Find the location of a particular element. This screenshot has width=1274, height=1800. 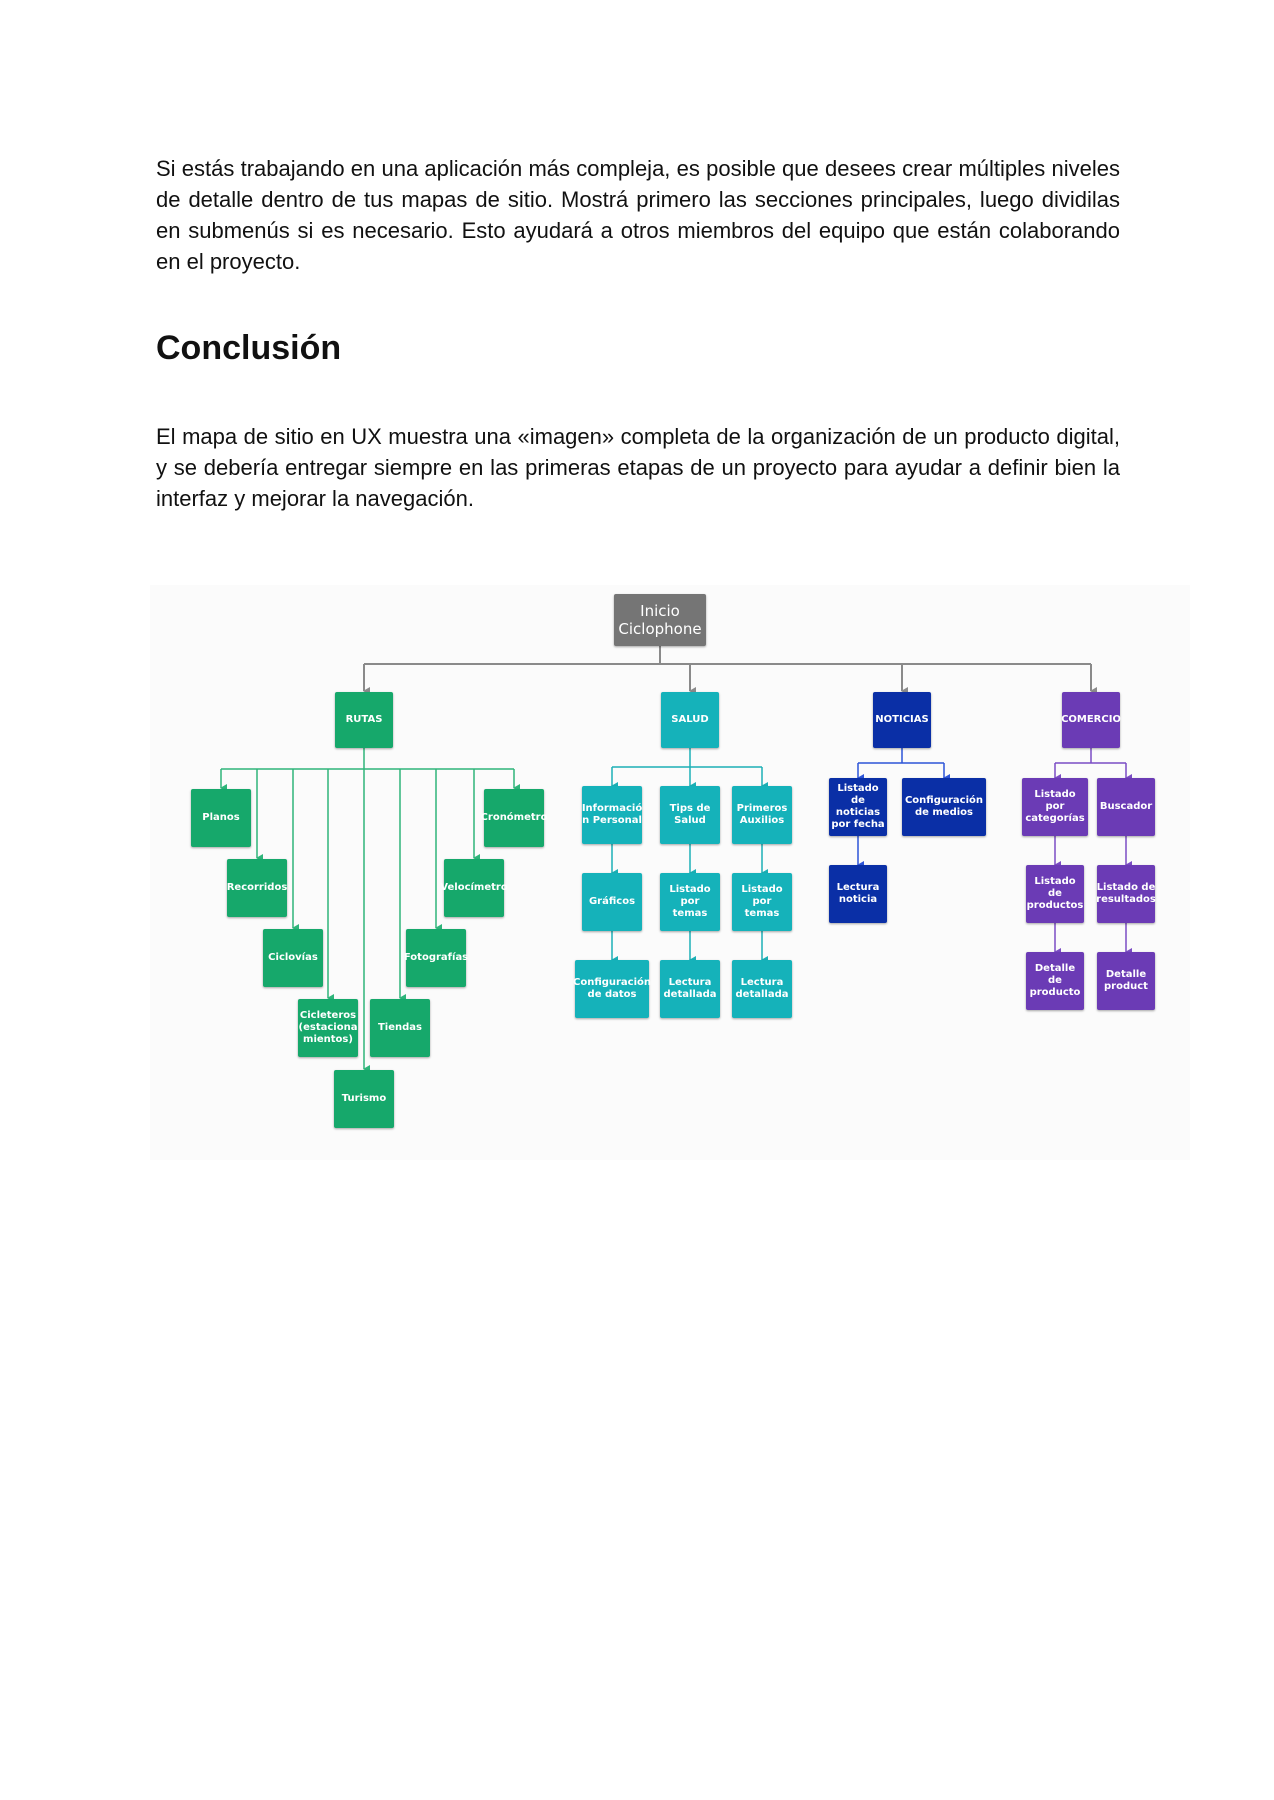

salud-col2-item-1: Tips de Salud is located at coordinates (690, 815).